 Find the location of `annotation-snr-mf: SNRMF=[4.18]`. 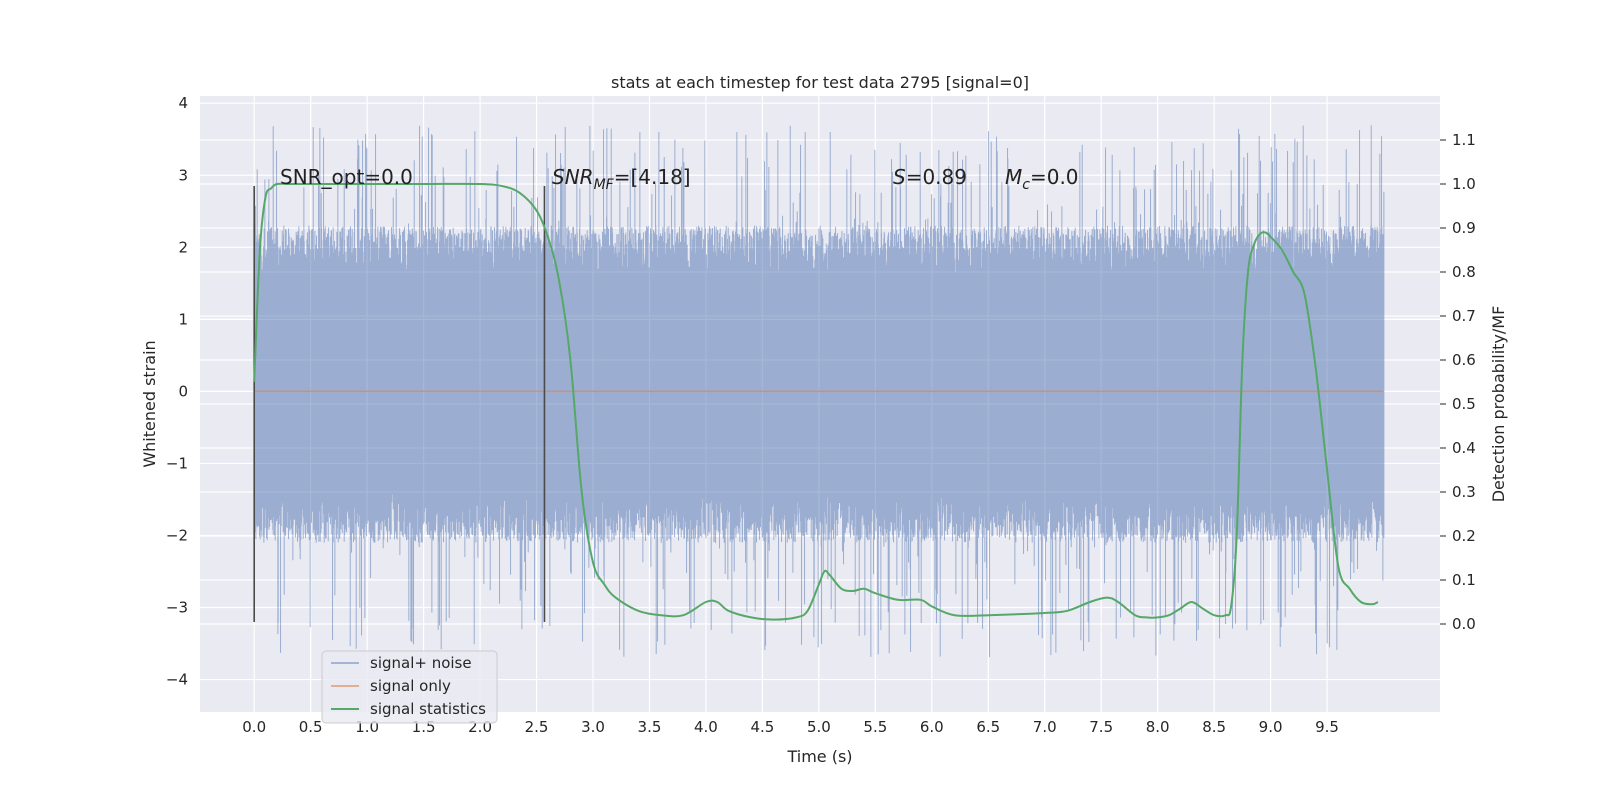

annotation-snr-mf: SNRMF=[4.18] is located at coordinates (621, 179).